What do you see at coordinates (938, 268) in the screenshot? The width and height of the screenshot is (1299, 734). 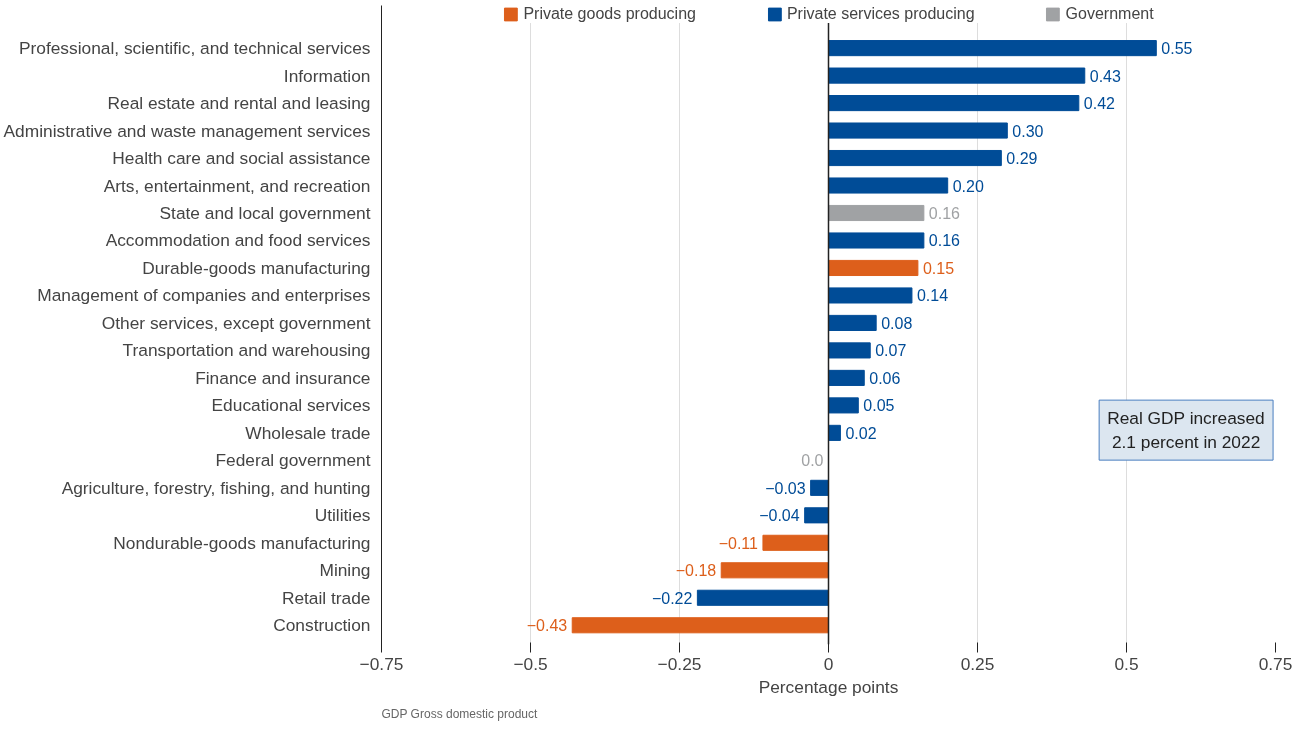 I see `data-label: 0.15` at bounding box center [938, 268].